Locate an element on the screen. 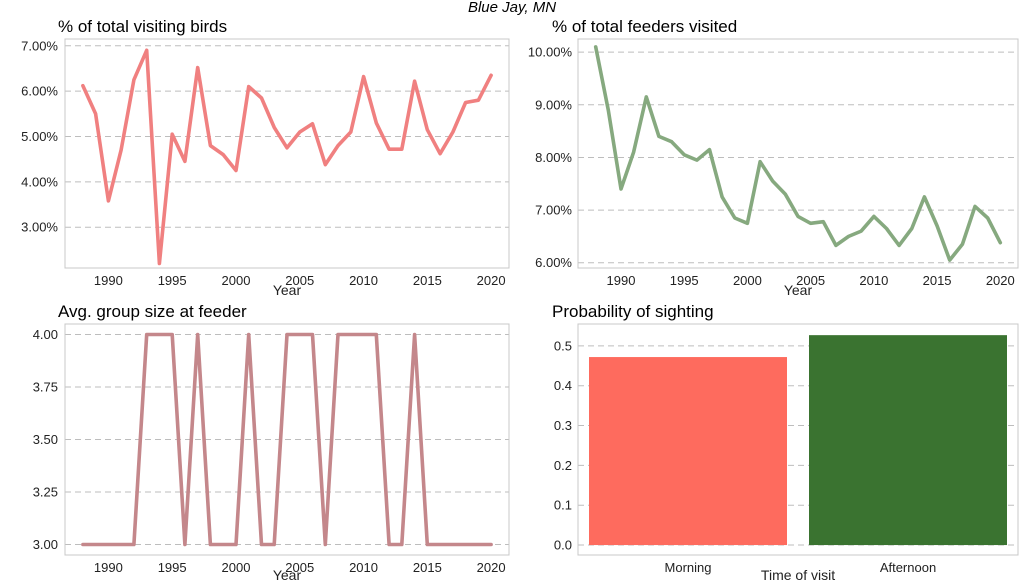  y-tick-label: 3.75 is located at coordinates (45, 387).